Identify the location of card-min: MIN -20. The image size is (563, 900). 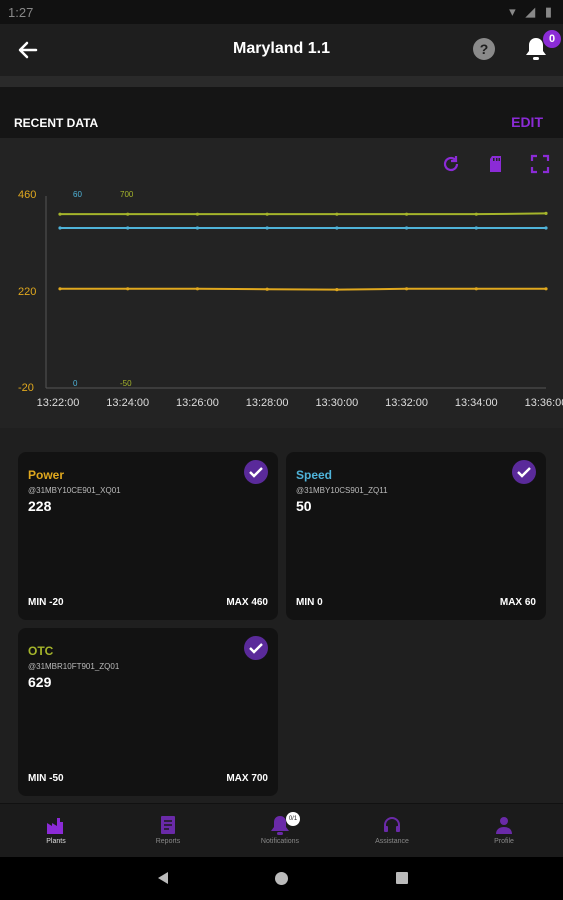
(46, 602).